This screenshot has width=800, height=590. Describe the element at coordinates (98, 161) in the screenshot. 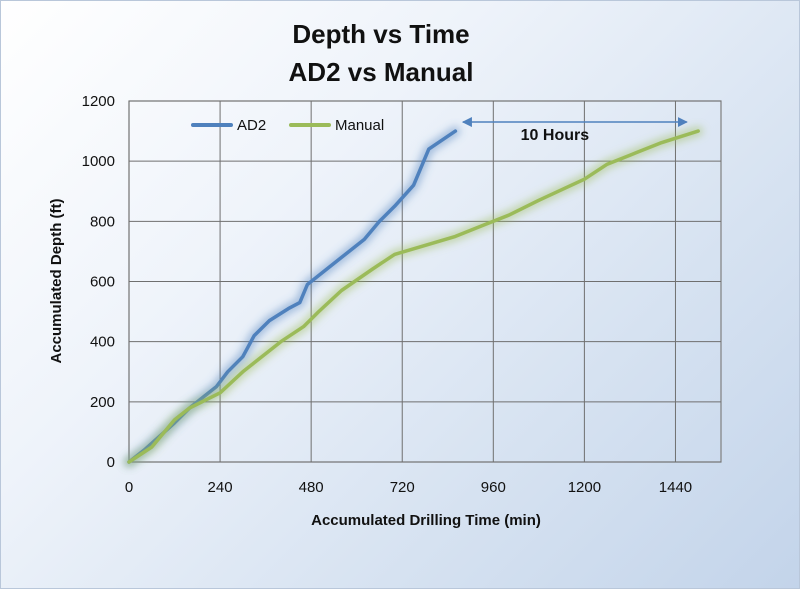

I see `y-tick-label: 1000` at that location.